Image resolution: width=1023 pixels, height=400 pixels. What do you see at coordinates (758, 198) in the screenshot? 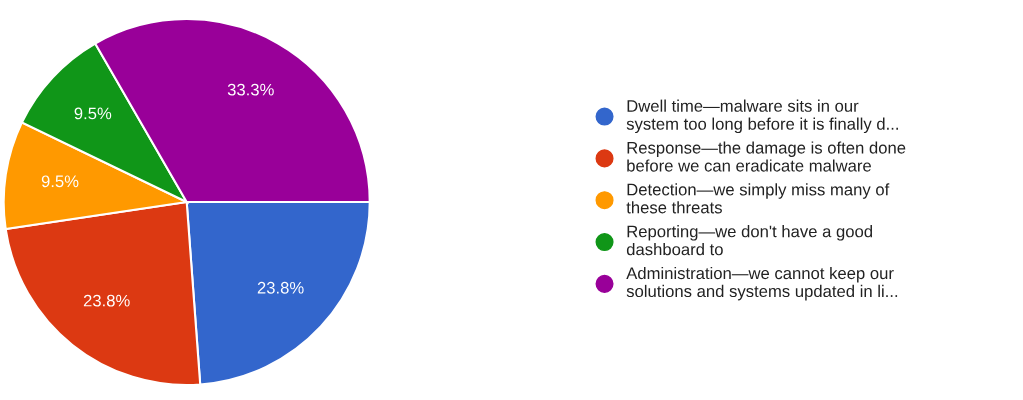
I see `legend-label: Detection—we simply miss many of these threats` at bounding box center [758, 198].